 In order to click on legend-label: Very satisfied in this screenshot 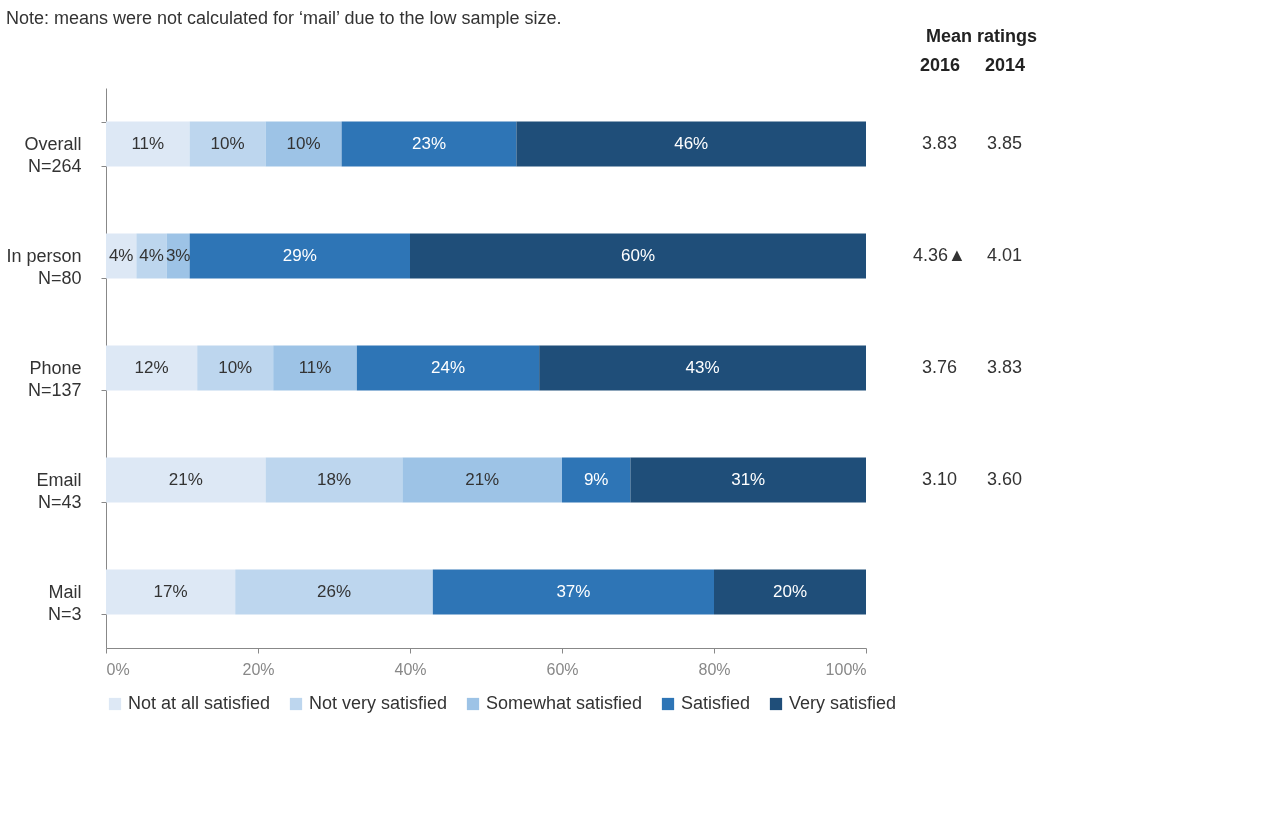, I will do `click(843, 703)`.